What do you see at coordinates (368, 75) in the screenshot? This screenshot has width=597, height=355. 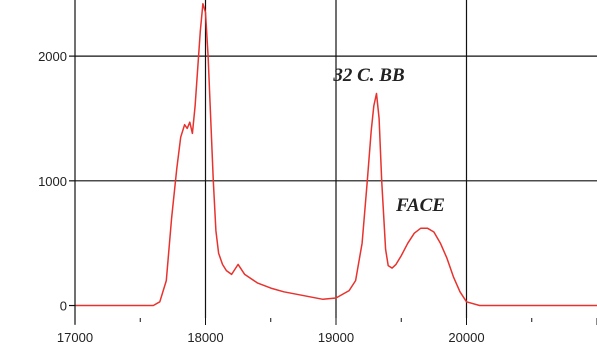 I see `annotation-label: 32 C. BB` at bounding box center [368, 75].